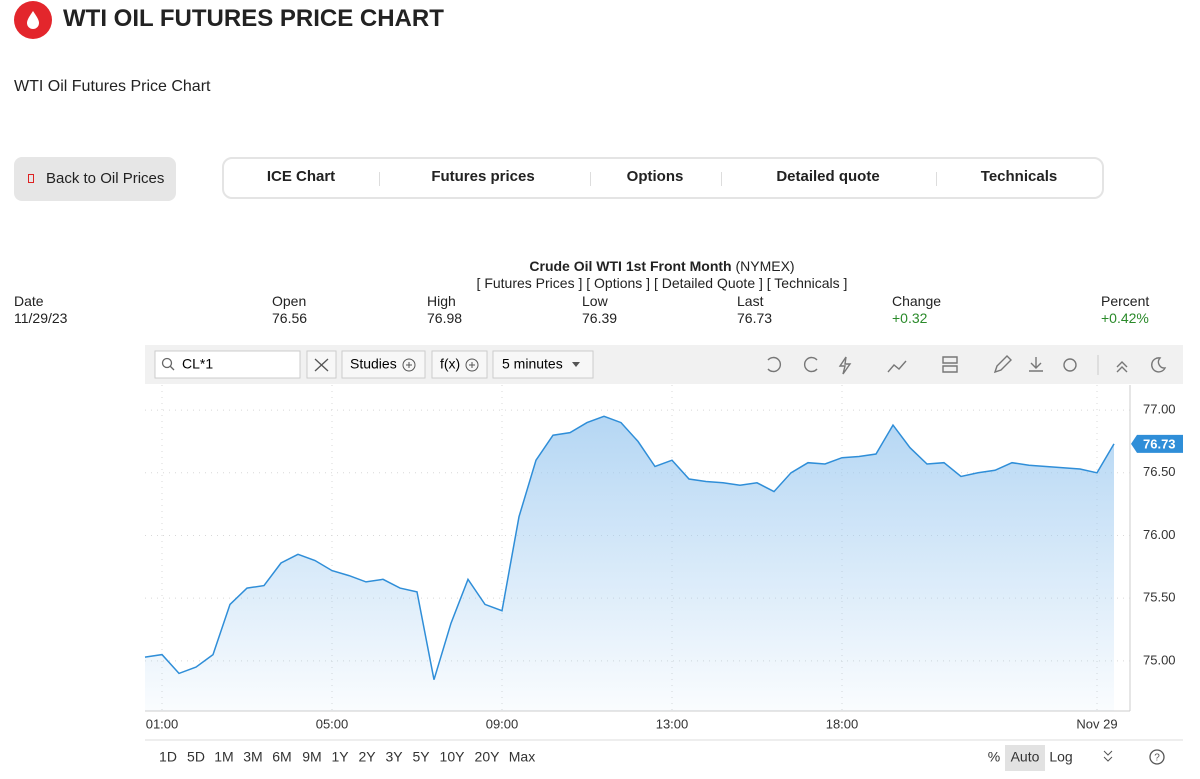 The image size is (1200, 779). What do you see at coordinates (1159, 597) in the screenshot?
I see `y-tick-label: 75.50` at bounding box center [1159, 597].